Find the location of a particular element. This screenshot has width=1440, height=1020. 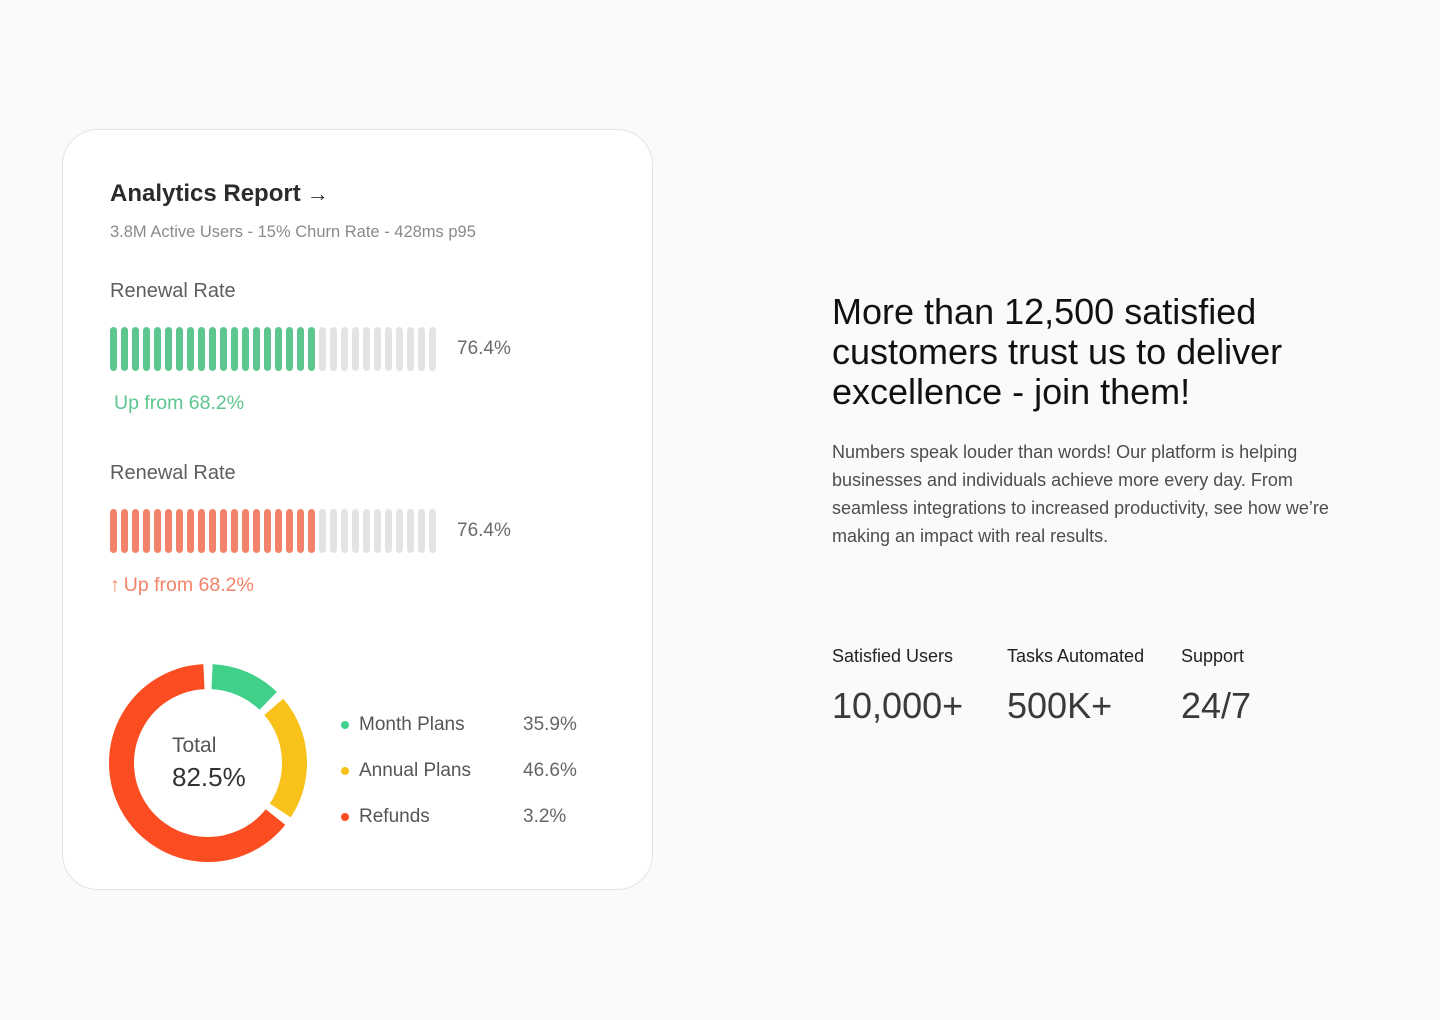

legend-item: Month Plans 35.9% is located at coordinates (471, 725).